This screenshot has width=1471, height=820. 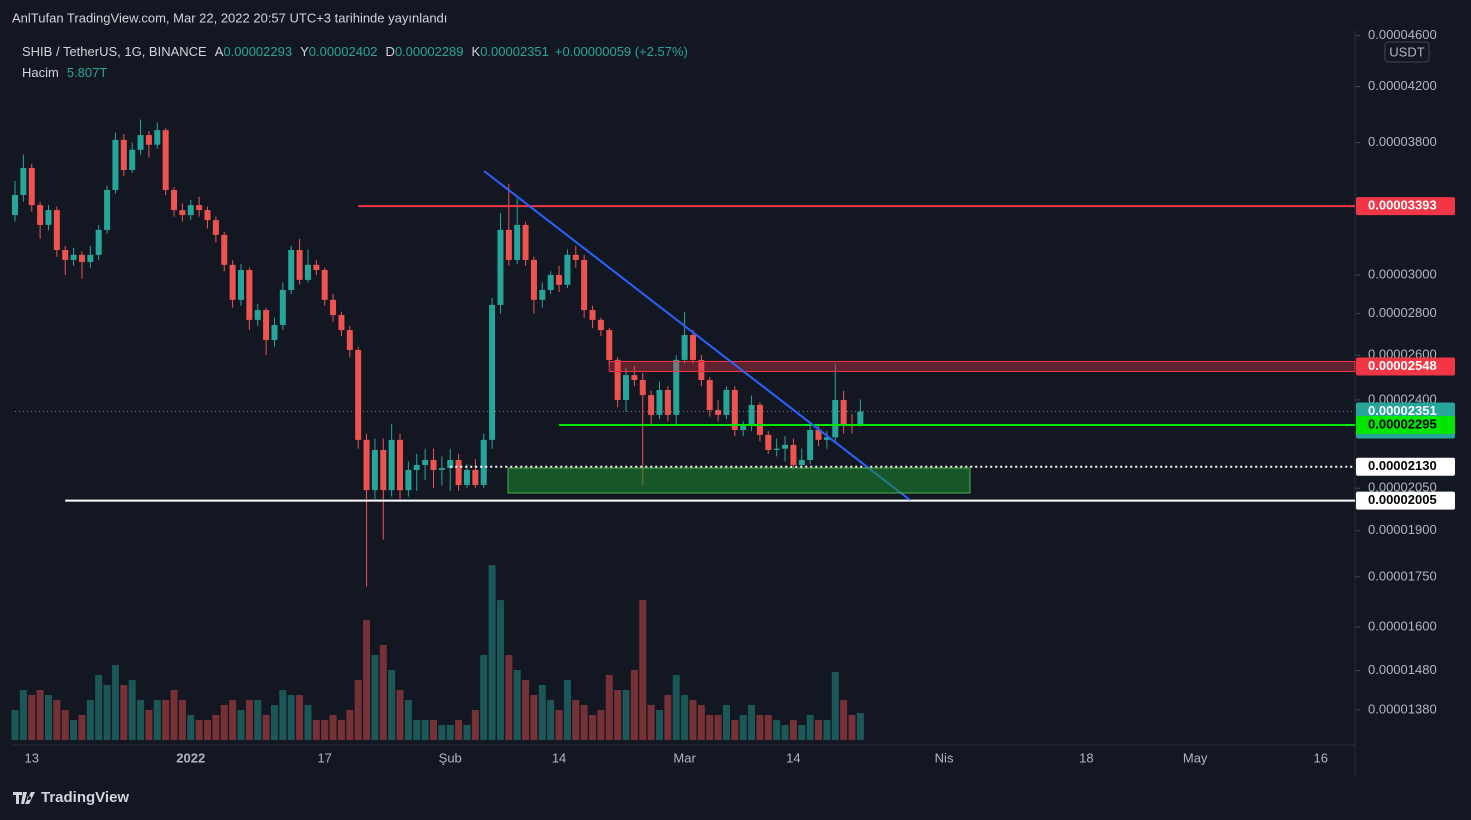 What do you see at coordinates (1195, 757) in the screenshot?
I see `x-tick-label: May` at bounding box center [1195, 757].